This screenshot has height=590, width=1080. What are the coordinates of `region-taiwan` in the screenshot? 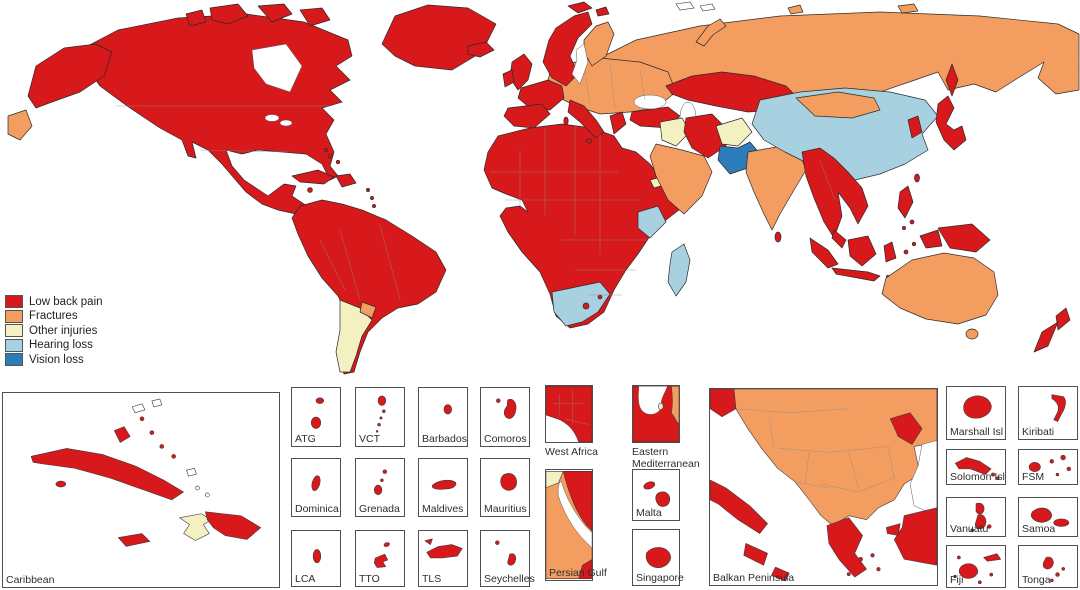 It's located at (917, 178).